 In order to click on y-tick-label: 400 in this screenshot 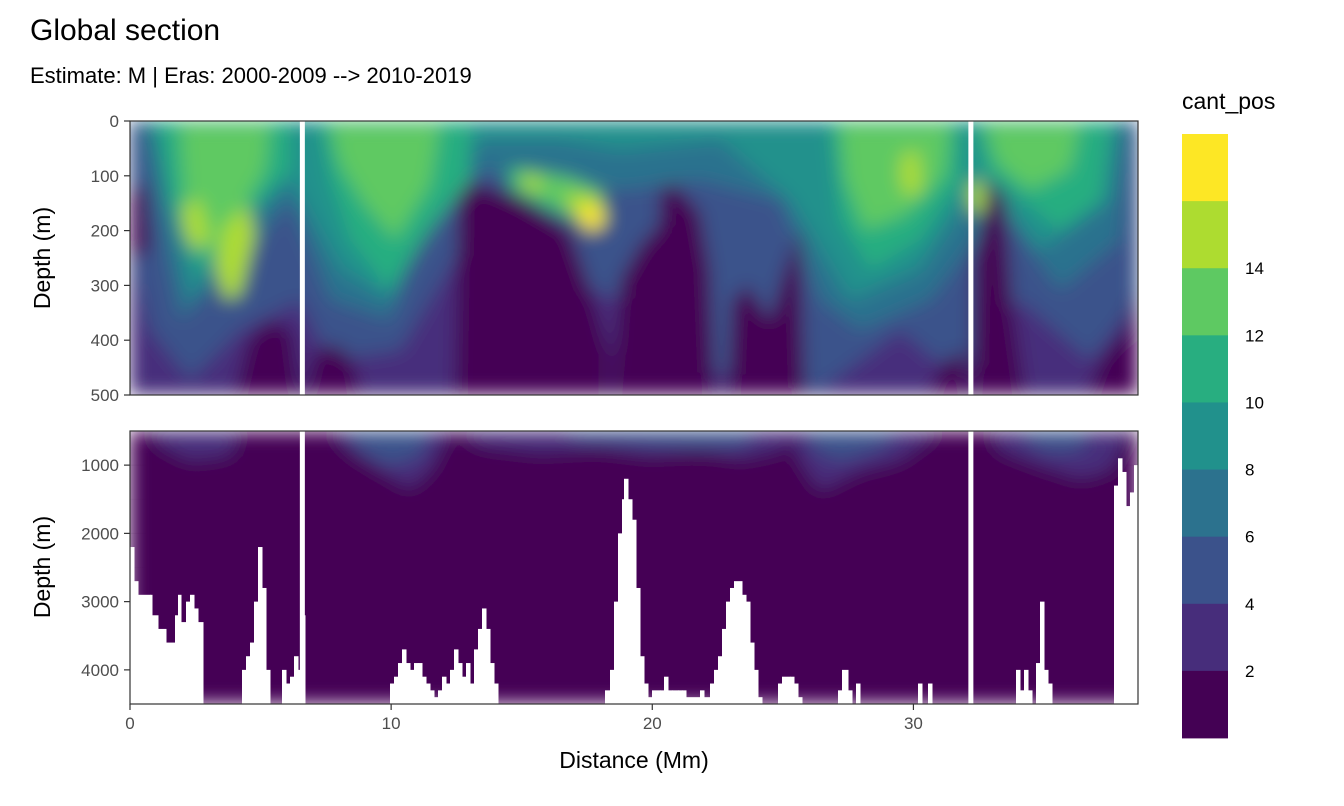, I will do `click(105, 340)`.